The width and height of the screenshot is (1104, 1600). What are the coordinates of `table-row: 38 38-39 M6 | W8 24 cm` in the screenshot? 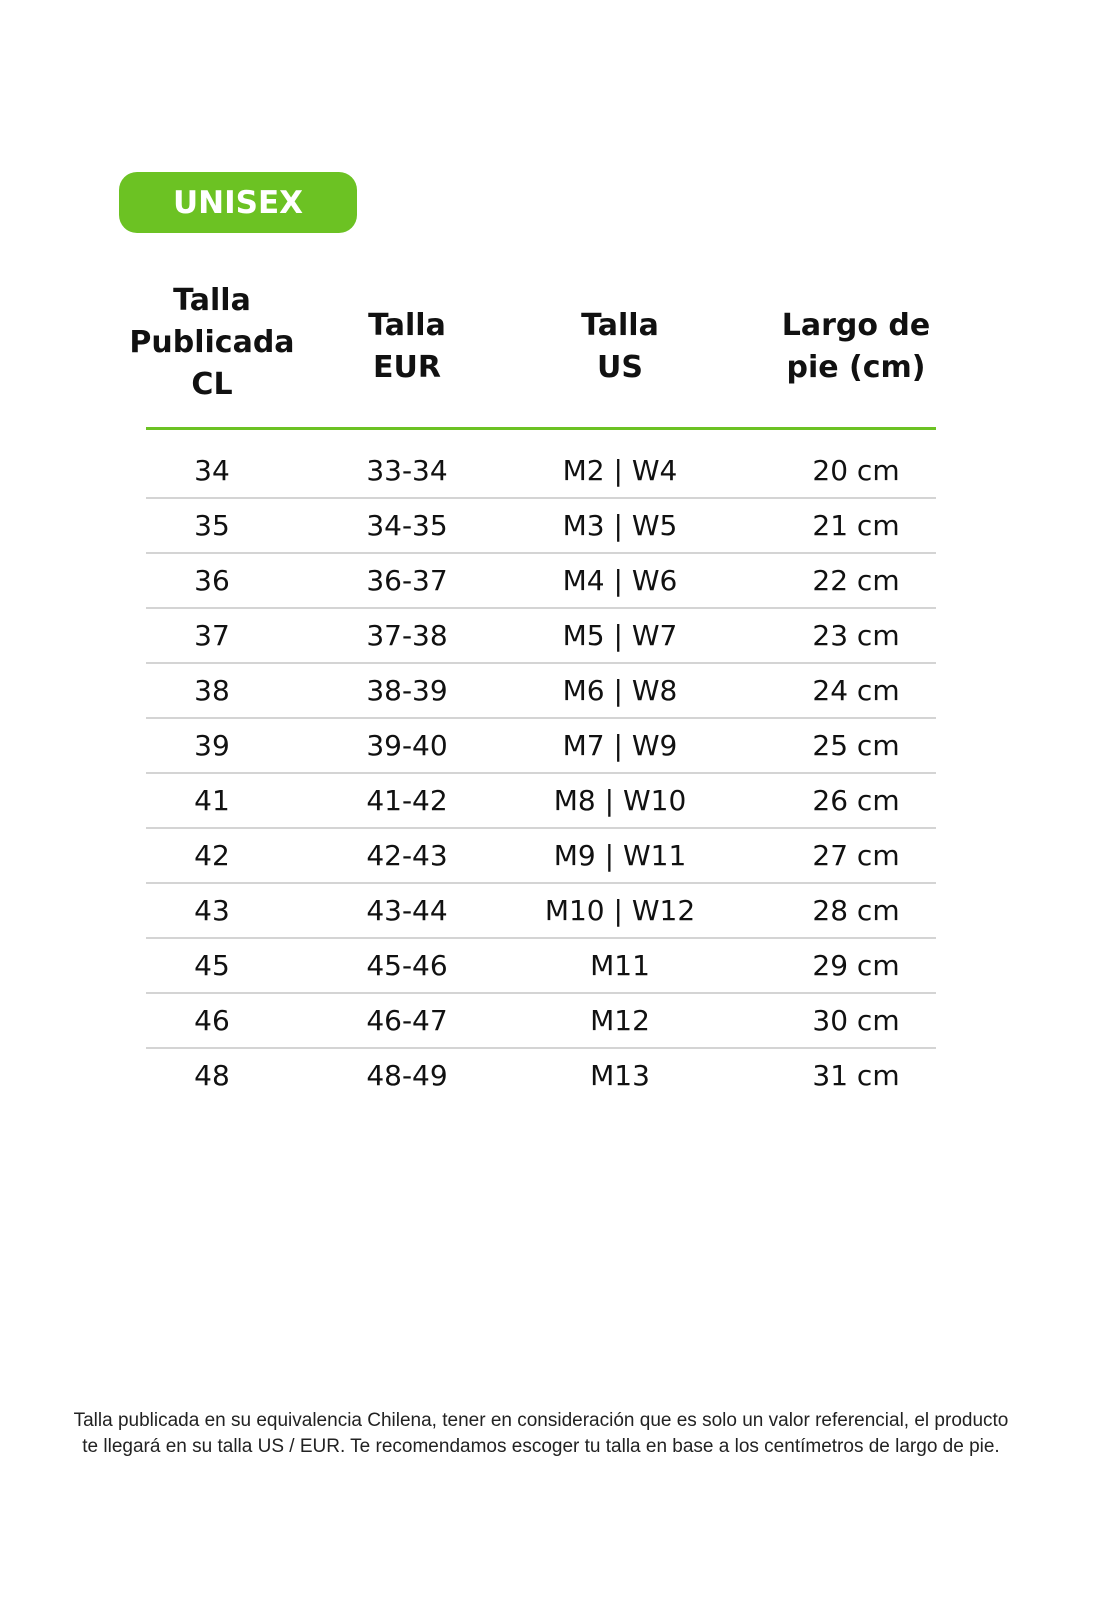 It's located at (541, 691).